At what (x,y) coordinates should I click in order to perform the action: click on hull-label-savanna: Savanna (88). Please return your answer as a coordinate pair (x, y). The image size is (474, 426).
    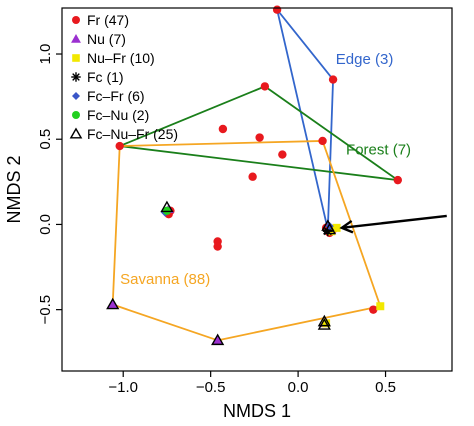
    Looking at the image, I should click on (165, 279).